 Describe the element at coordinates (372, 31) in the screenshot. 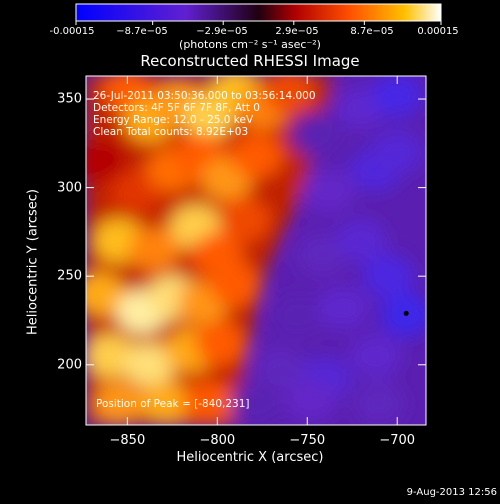

I see `colorbar-tick-label: 8.7e−05` at that location.